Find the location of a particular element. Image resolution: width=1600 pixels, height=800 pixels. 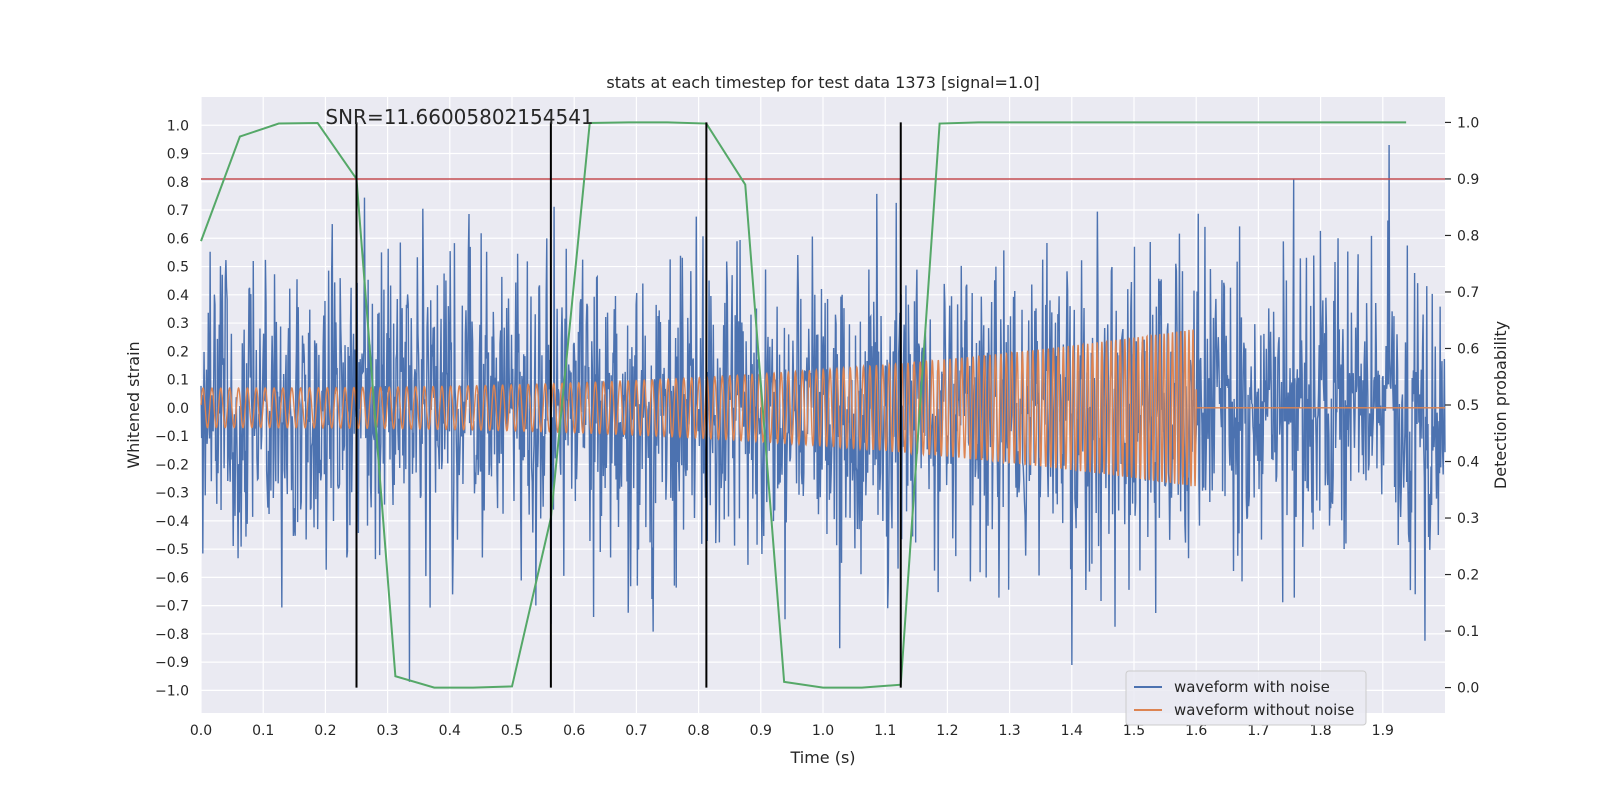

y-tick-label: 0.3 is located at coordinates (178, 324).